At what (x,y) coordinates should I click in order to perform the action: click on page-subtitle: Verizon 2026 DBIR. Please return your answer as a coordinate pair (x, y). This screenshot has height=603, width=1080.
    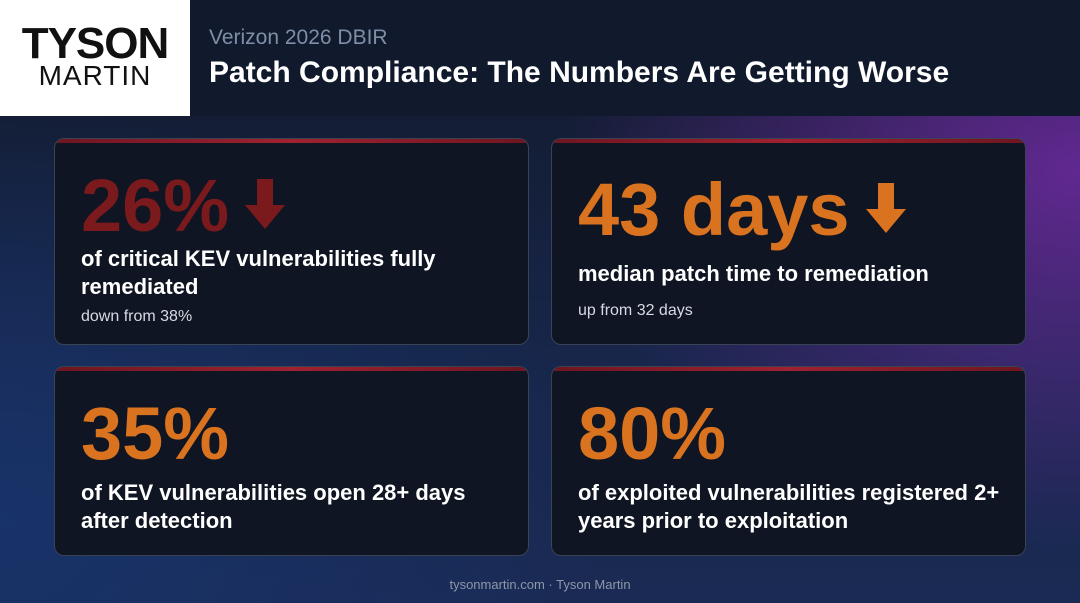
    Looking at the image, I should click on (298, 37).